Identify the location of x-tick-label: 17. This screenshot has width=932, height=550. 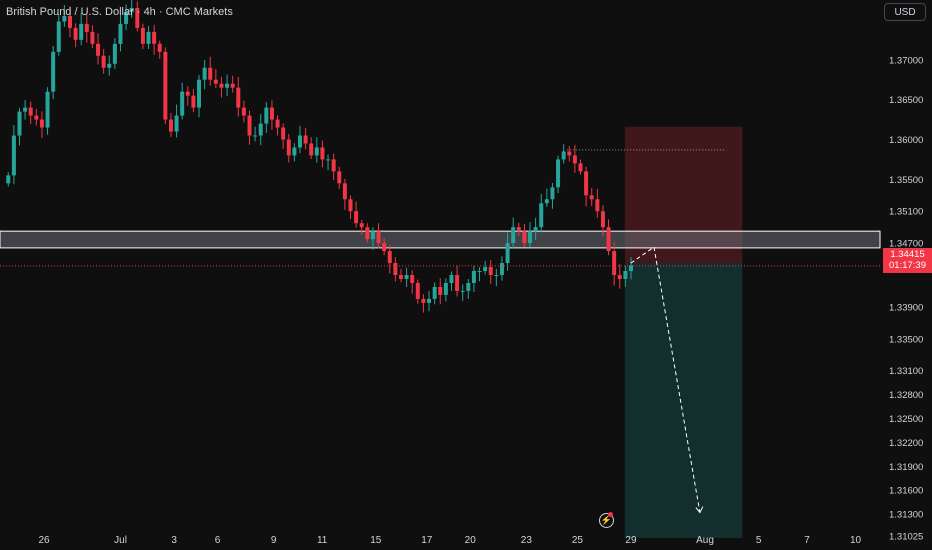
(427, 540).